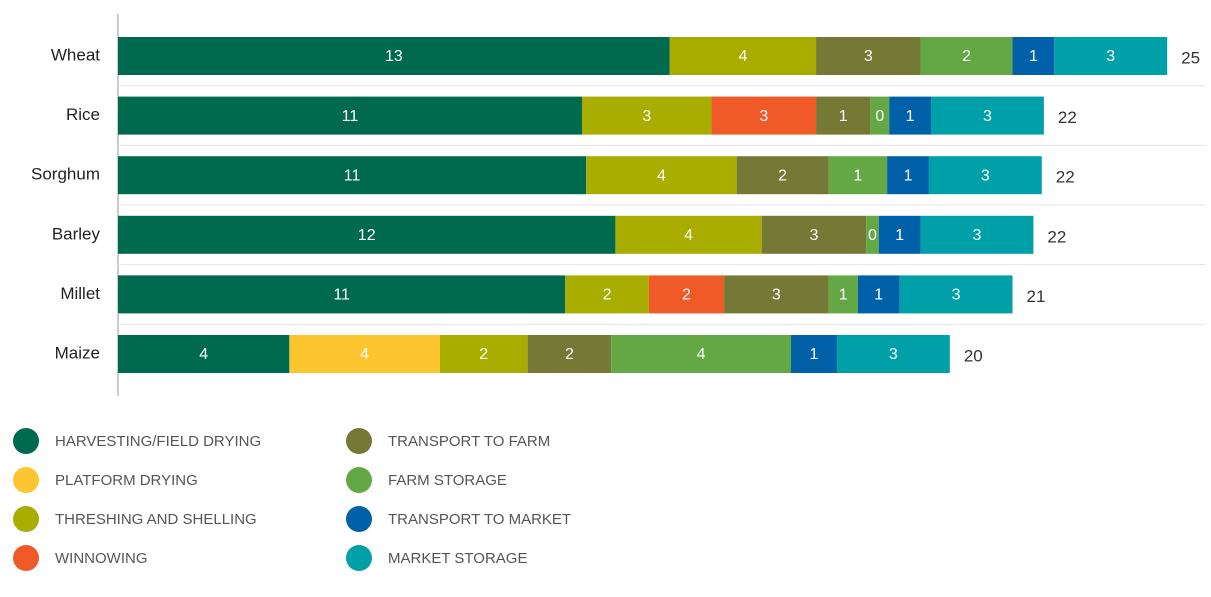 This screenshot has height=597, width=1211. I want to click on legend-label: TRANSPORT TO MARKET, so click(479, 519).